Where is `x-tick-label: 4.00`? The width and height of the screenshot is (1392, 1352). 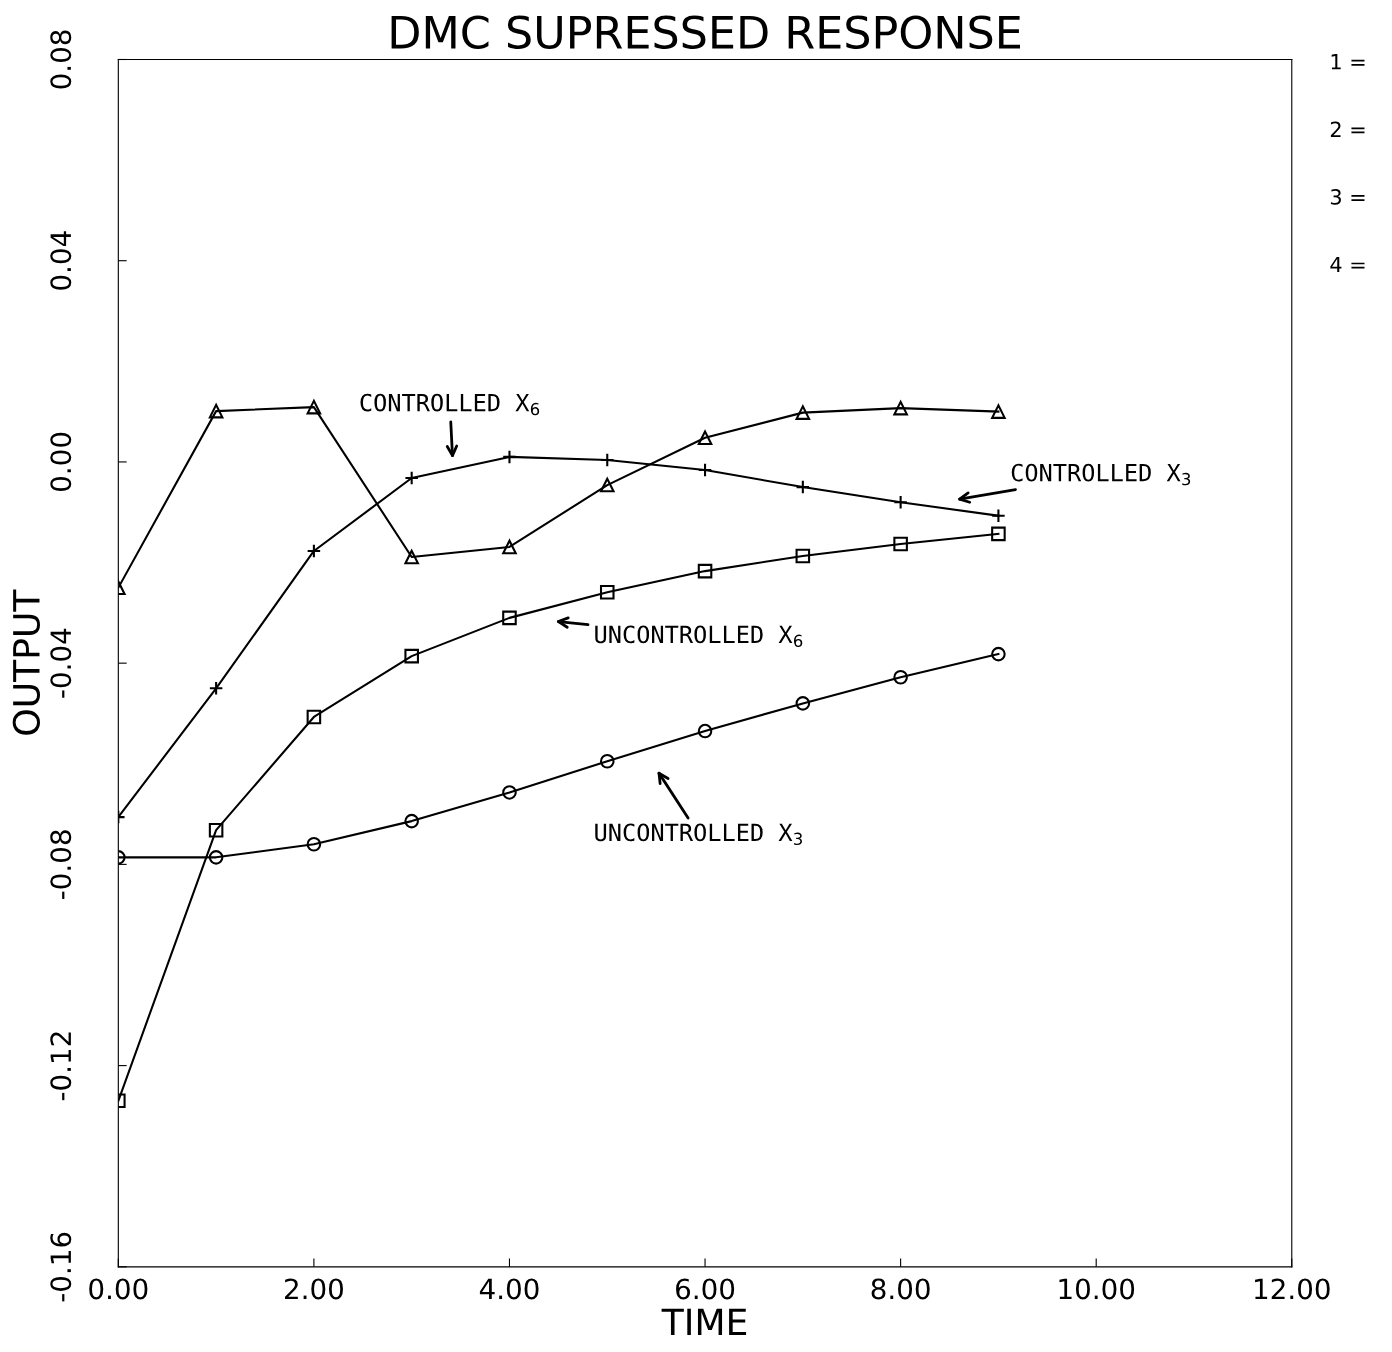 x-tick-label: 4.00 is located at coordinates (509, 1289).